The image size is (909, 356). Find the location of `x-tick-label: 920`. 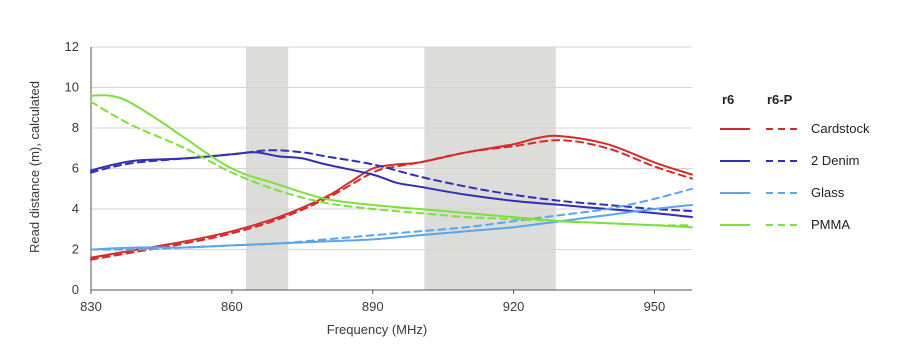

x-tick-label: 920 is located at coordinates (514, 306).